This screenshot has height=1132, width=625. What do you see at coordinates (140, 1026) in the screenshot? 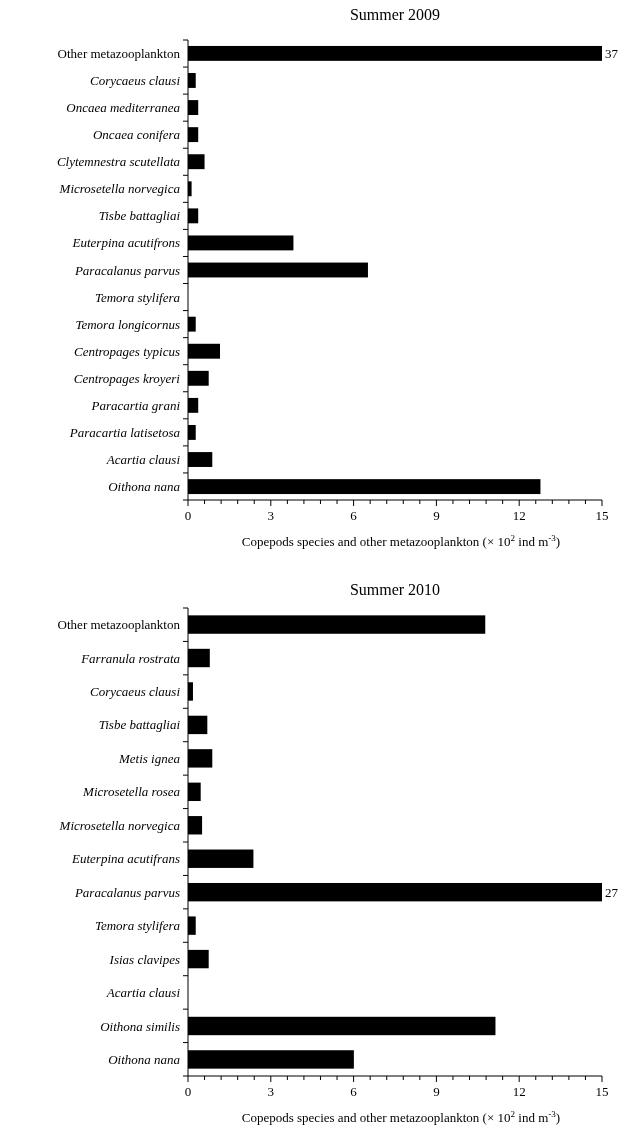
I see `y-tick-label: Oithona similis` at bounding box center [140, 1026].